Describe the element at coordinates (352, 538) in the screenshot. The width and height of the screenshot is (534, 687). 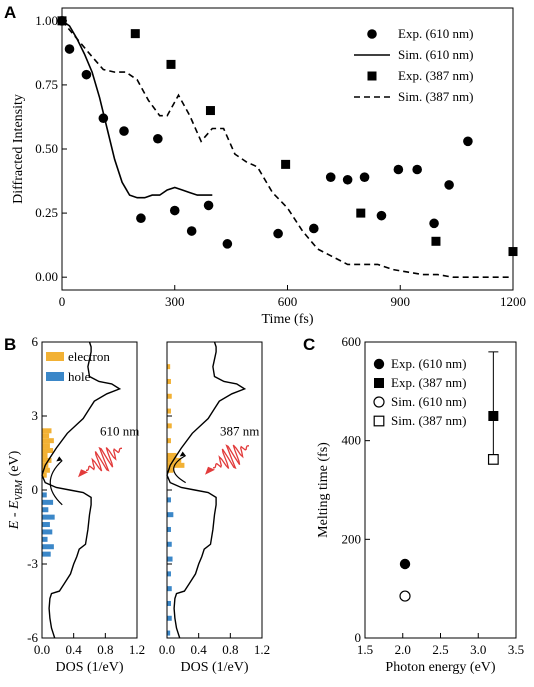
I see `y-tick-label: 200` at that location.